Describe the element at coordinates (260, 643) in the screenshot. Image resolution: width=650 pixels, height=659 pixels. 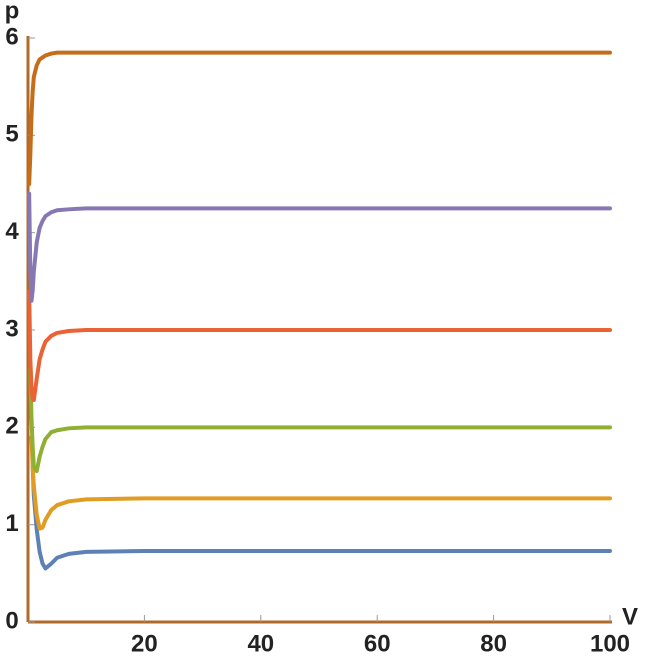
I see `x-tick-label: 40` at that location.